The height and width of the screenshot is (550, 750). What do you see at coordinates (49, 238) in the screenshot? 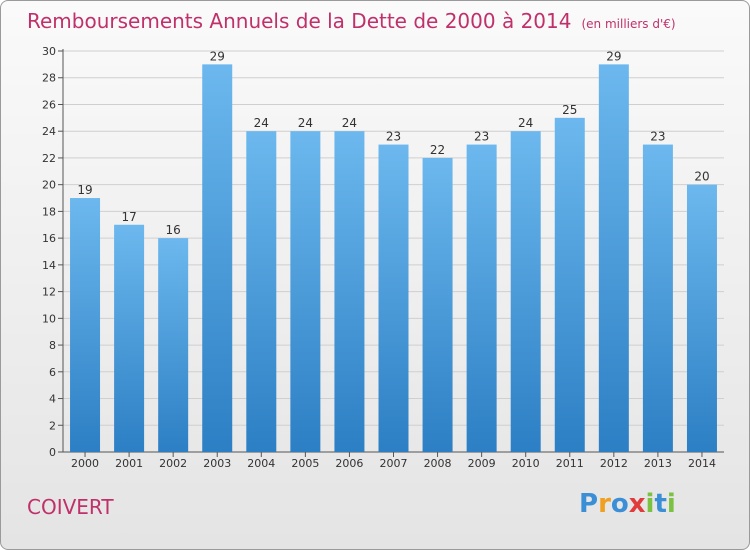
I see `y-tick-label: 16` at bounding box center [49, 238].